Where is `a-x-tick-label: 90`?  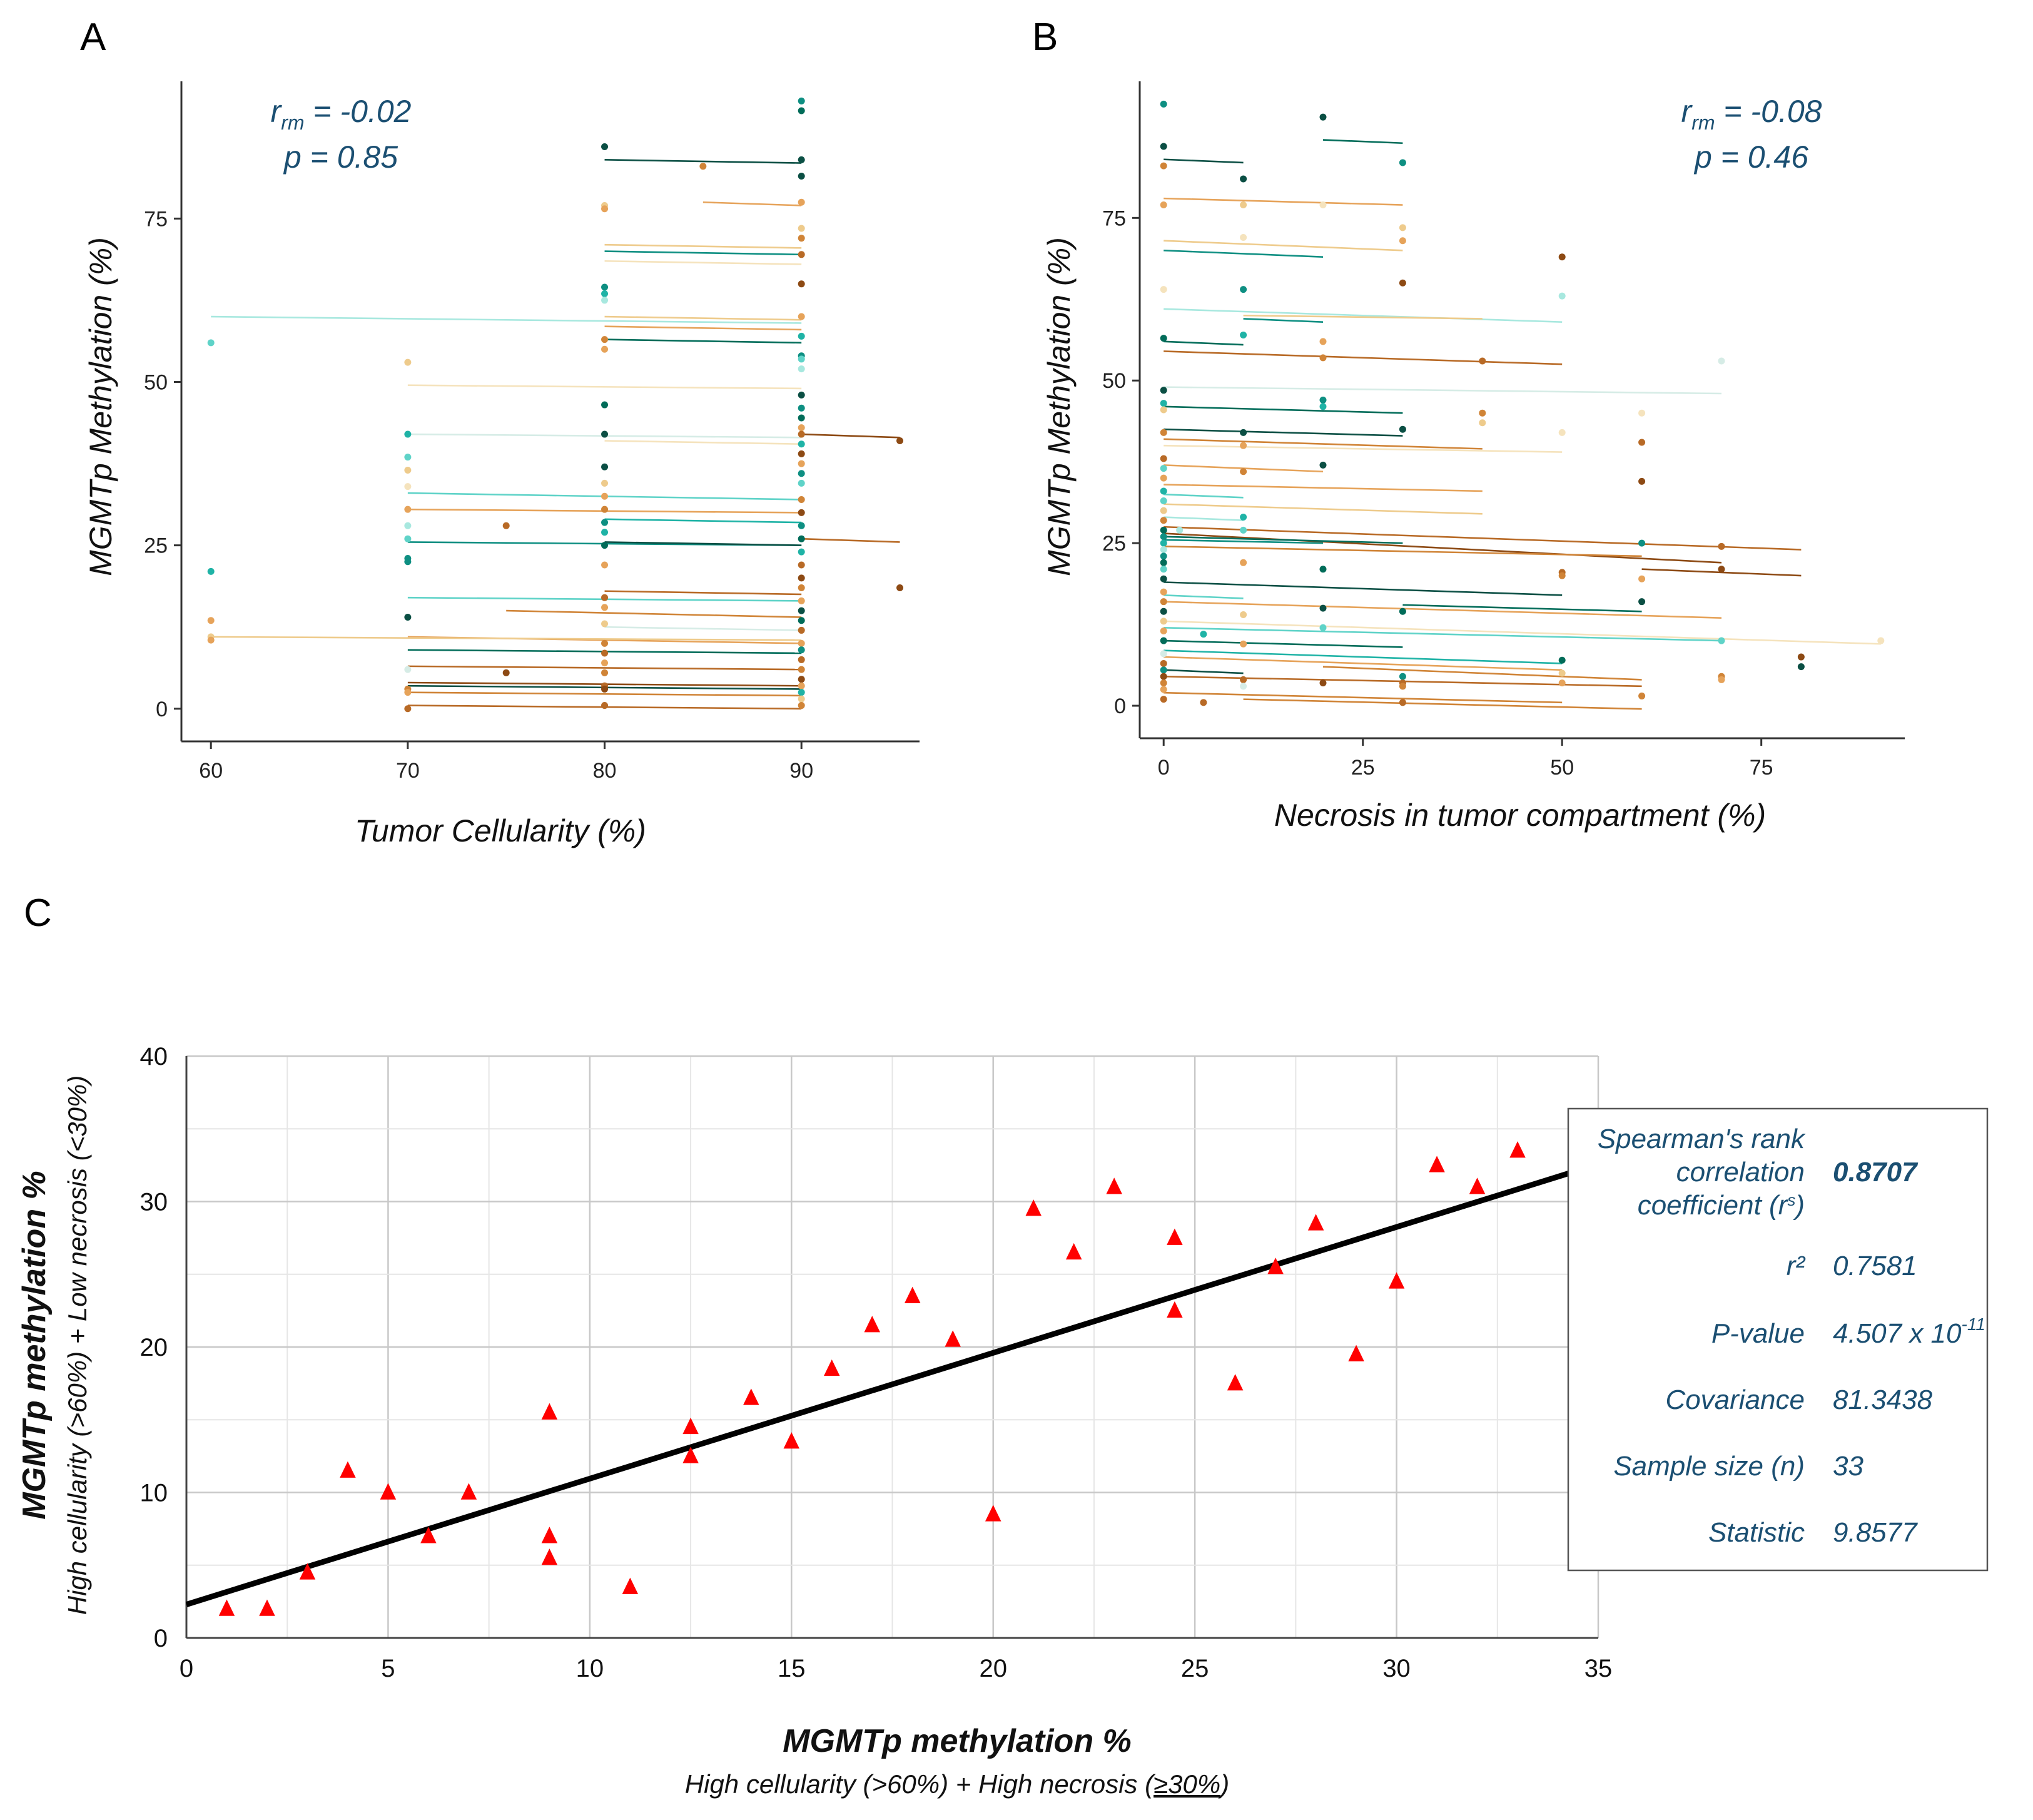 a-x-tick-label: 90 is located at coordinates (801, 771).